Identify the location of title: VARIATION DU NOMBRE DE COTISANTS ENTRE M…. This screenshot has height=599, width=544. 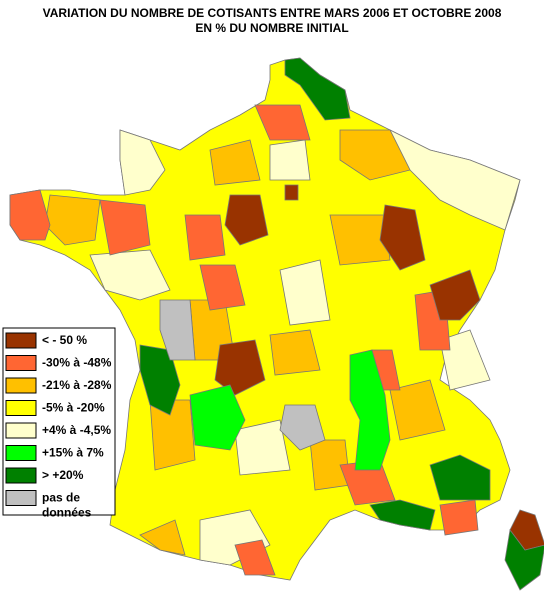
(272, 13).